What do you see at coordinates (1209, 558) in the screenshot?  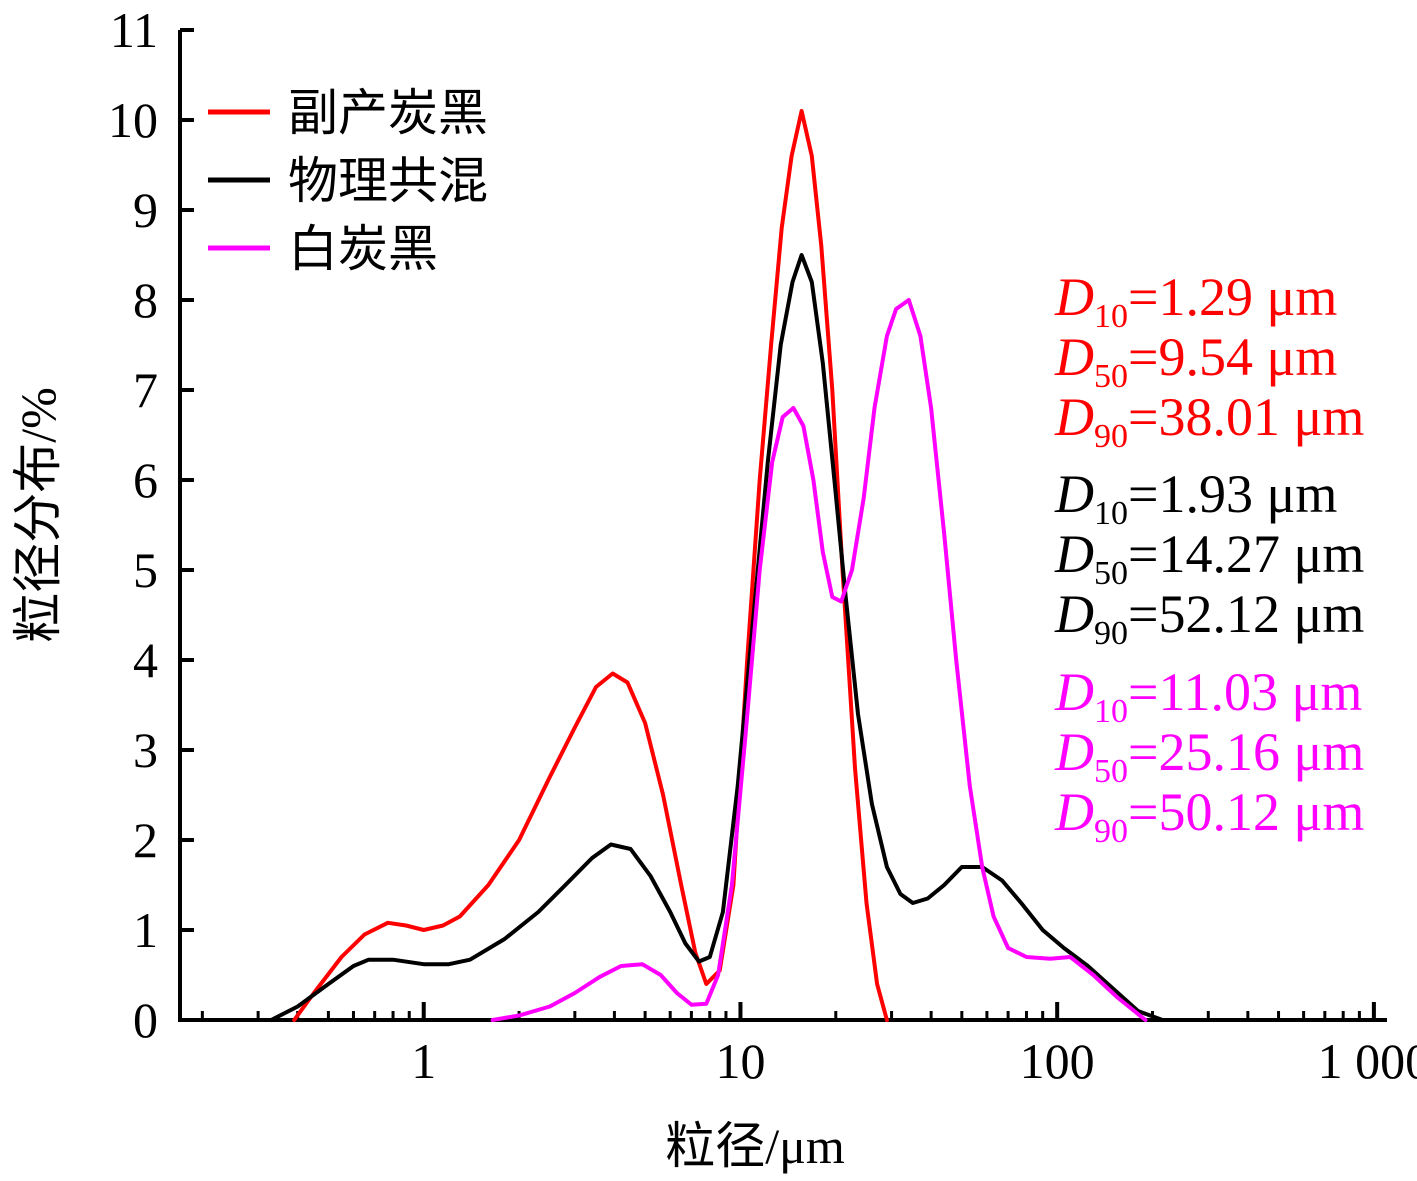 I see `annotation-line: D50=14.27 μm` at bounding box center [1209, 558].